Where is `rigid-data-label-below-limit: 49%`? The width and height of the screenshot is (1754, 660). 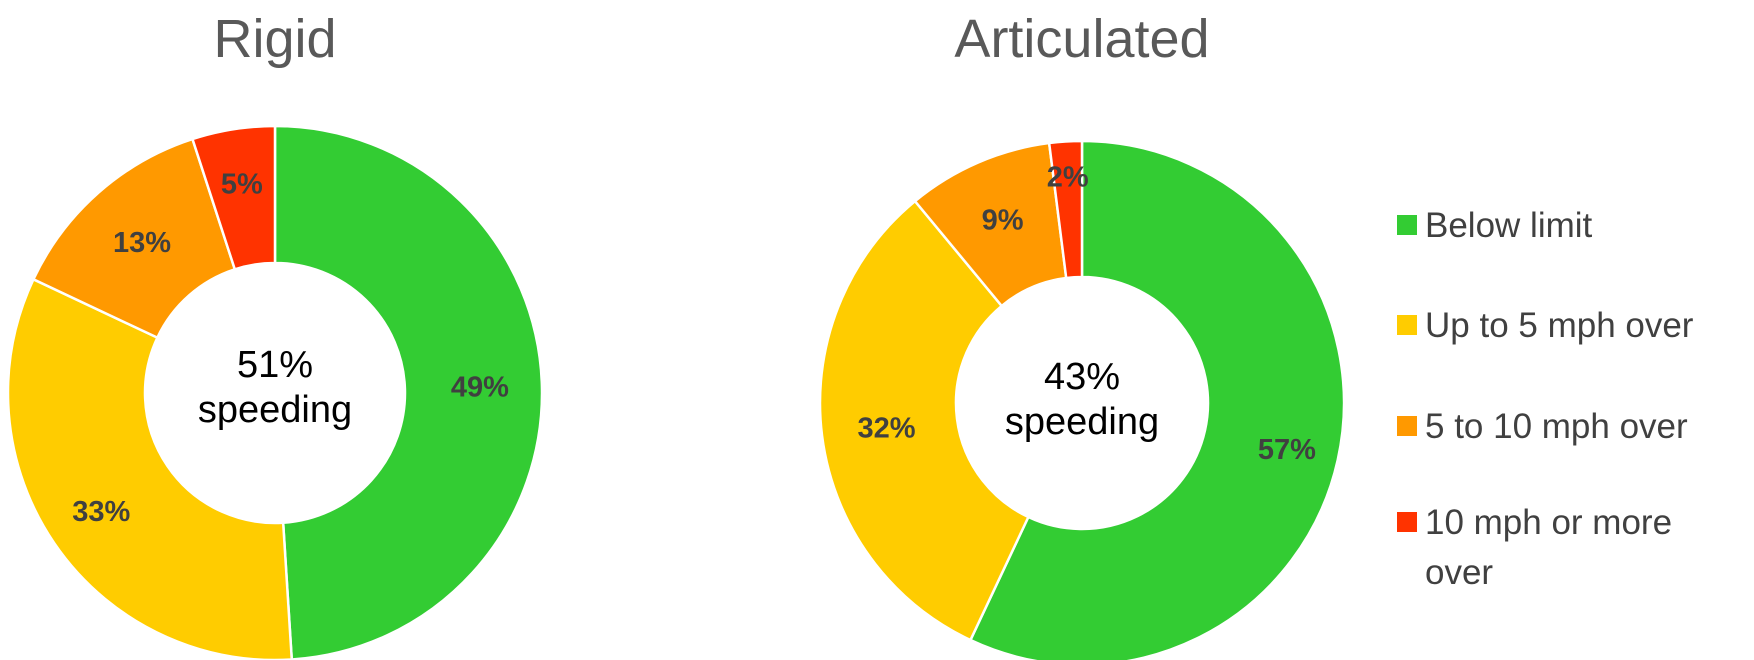
rigid-data-label-below-limit: 49% is located at coordinates (480, 388).